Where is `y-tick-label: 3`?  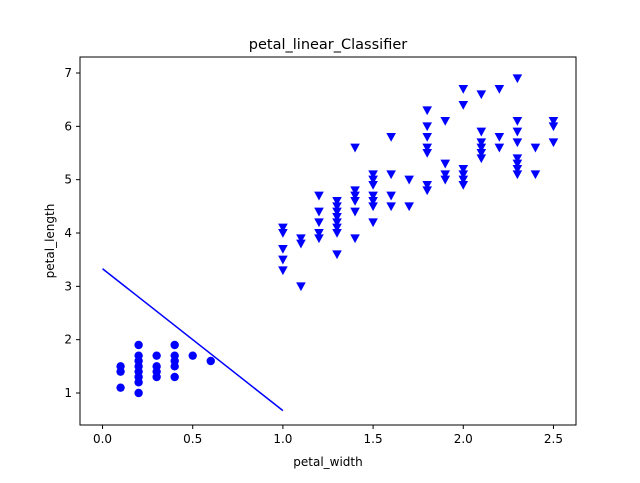
y-tick-label: 3 is located at coordinates (68, 286).